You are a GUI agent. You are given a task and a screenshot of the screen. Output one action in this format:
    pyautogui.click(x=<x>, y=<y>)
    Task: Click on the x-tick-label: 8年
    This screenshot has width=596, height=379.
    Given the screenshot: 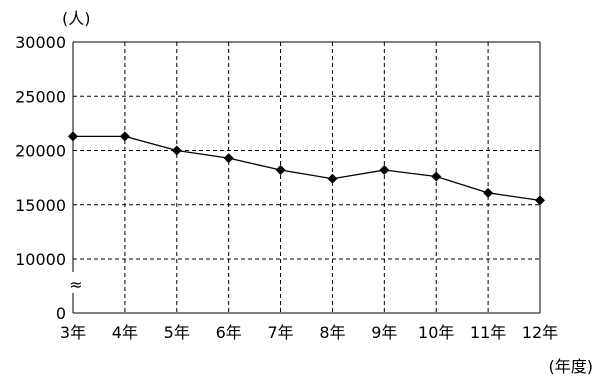 What is the action you would take?
    pyautogui.click(x=332, y=332)
    